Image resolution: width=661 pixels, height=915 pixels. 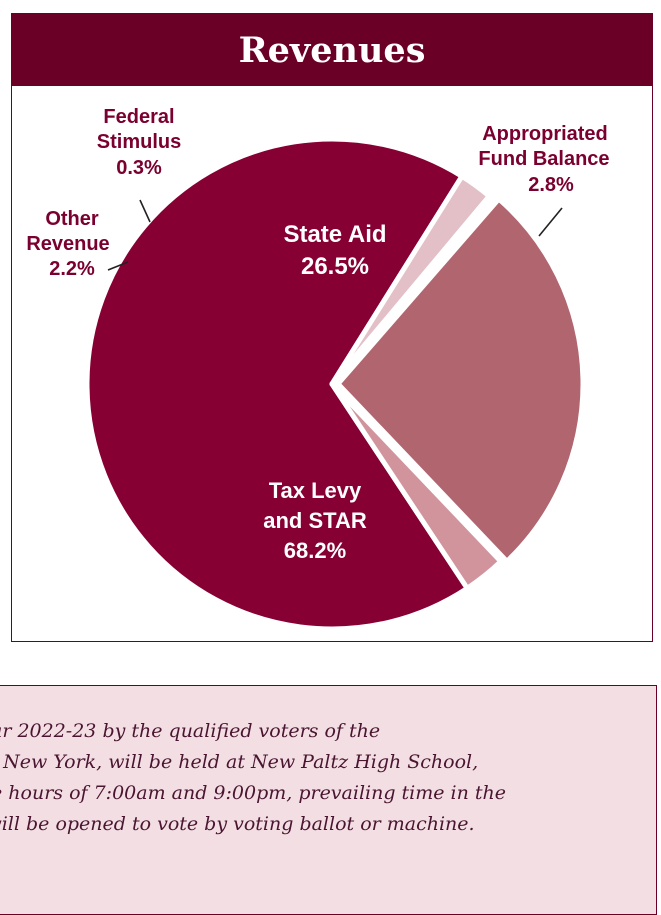 What do you see at coordinates (334, 234) in the screenshot?
I see `state-aid-label-line1: State Aid` at bounding box center [334, 234].